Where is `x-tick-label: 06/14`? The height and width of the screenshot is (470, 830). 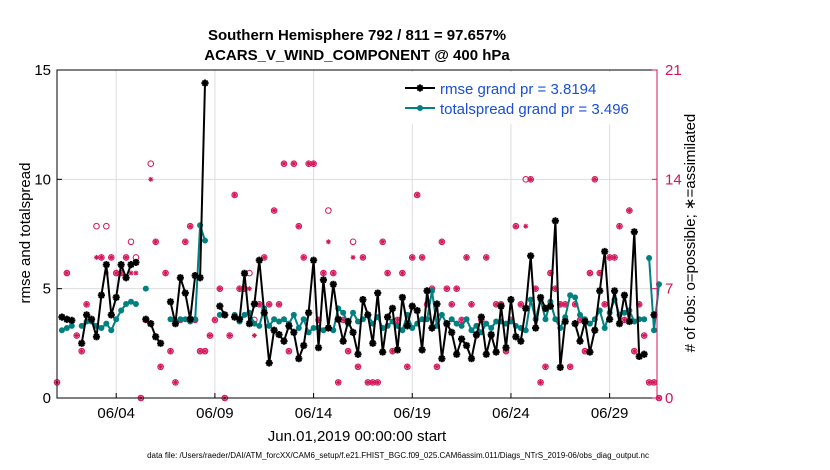 x-tick-label: 06/14 is located at coordinates (314, 413).